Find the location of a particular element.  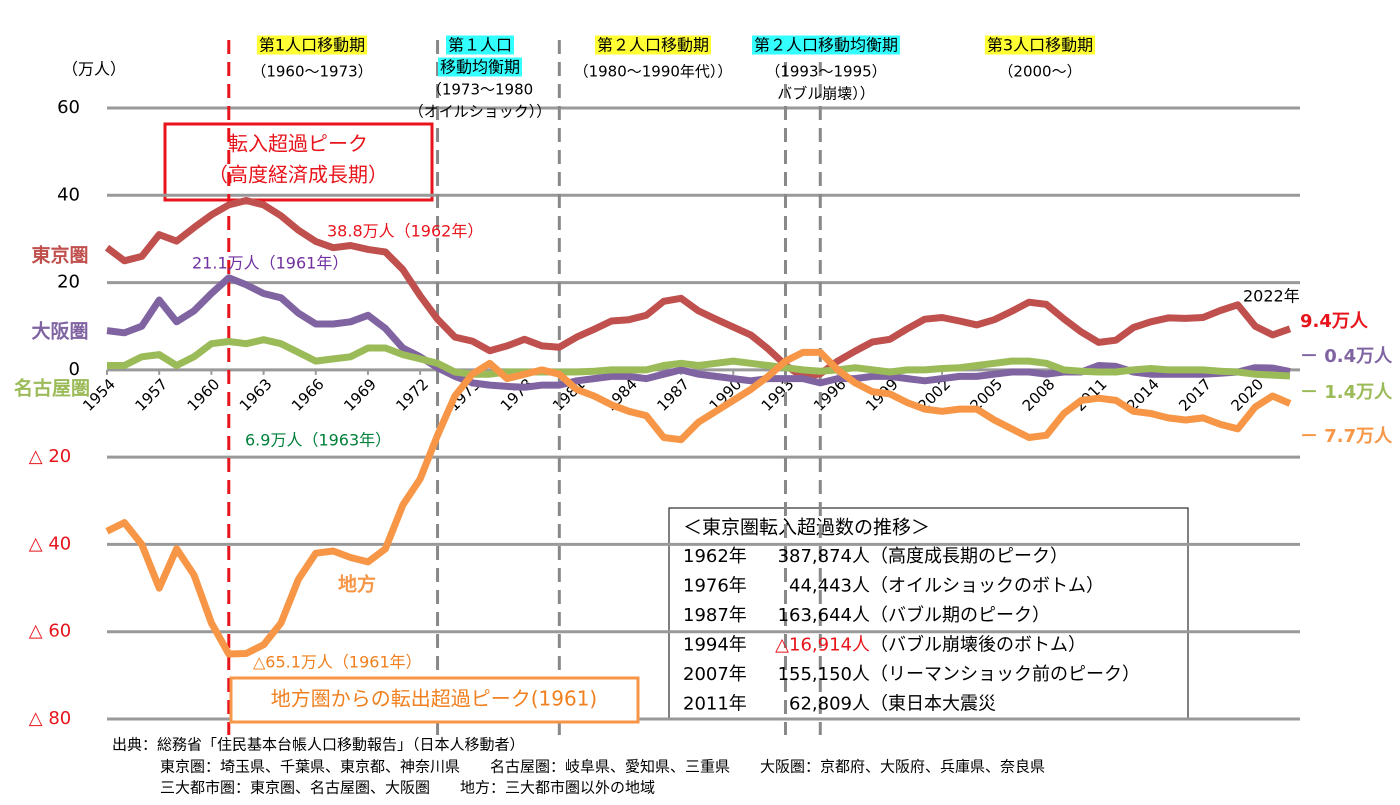

annotation: 2022年 is located at coordinates (1271, 296).